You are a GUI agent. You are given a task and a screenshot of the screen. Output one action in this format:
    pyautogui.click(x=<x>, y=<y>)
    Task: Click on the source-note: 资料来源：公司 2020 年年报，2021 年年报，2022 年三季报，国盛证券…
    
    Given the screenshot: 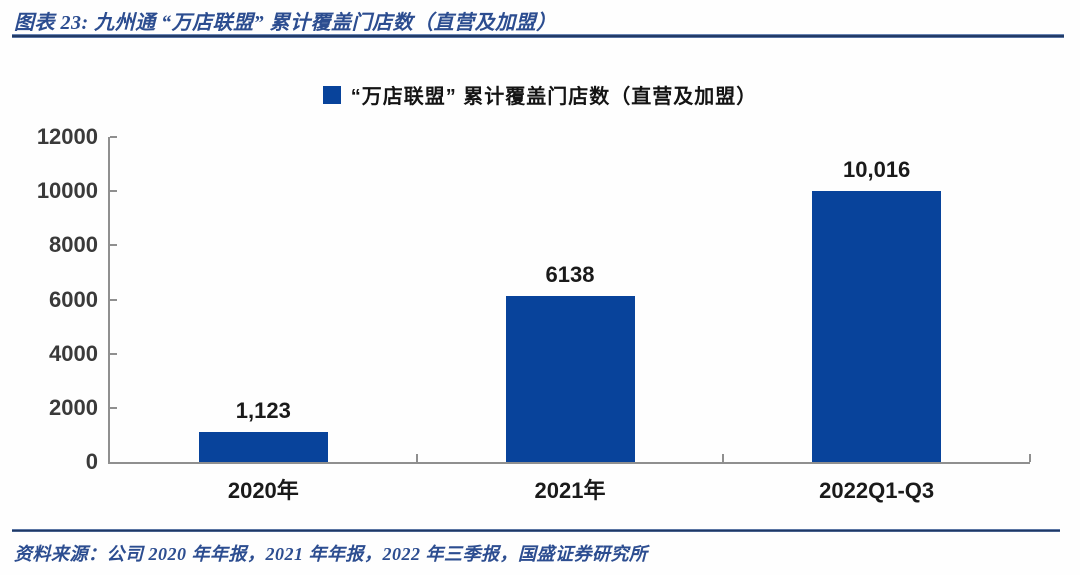 What is the action you would take?
    pyautogui.click(x=331, y=554)
    